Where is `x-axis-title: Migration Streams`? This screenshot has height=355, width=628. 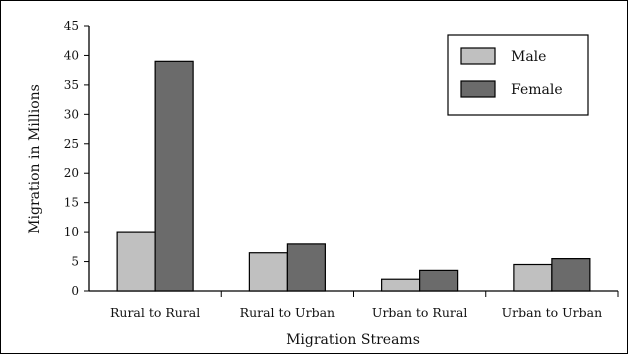
x-axis-title: Migration Streams is located at coordinates (353, 340).